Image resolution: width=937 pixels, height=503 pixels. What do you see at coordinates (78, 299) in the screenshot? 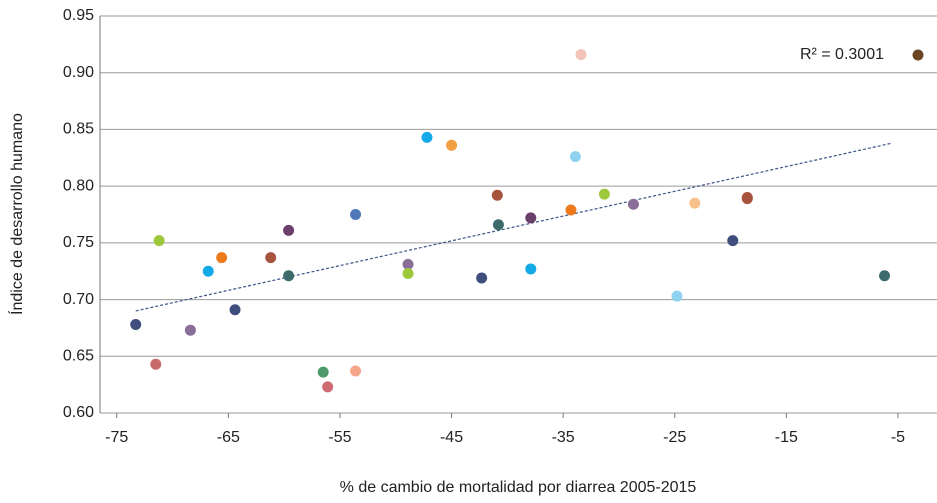
I see `y-tick-label: 0.70` at bounding box center [78, 299].